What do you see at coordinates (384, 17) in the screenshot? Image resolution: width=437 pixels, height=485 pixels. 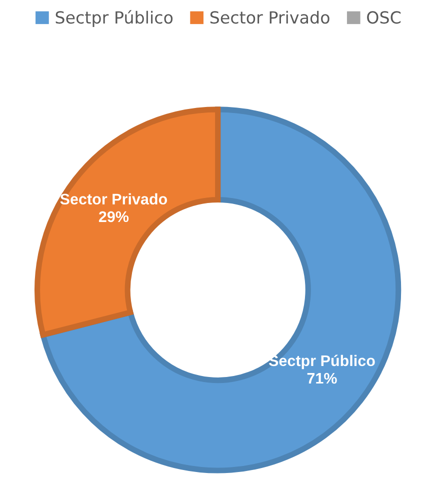 I see `legend-label: OSC` at bounding box center [384, 17].